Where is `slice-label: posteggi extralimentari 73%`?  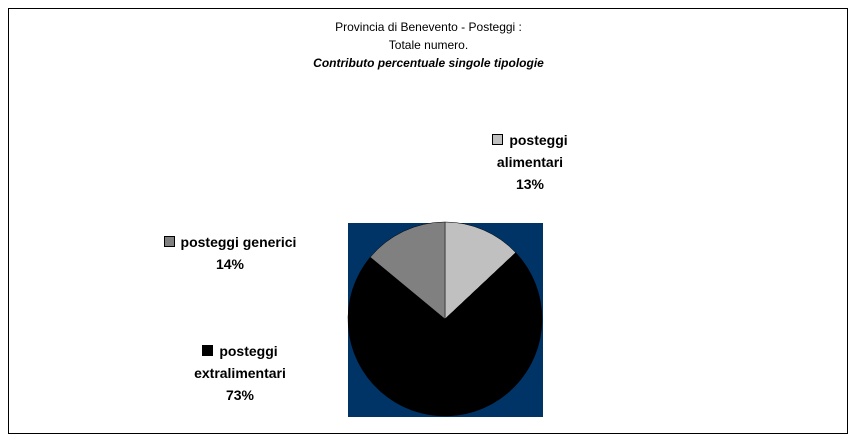 slice-label: posteggi extralimentari 73% is located at coordinates (240, 373).